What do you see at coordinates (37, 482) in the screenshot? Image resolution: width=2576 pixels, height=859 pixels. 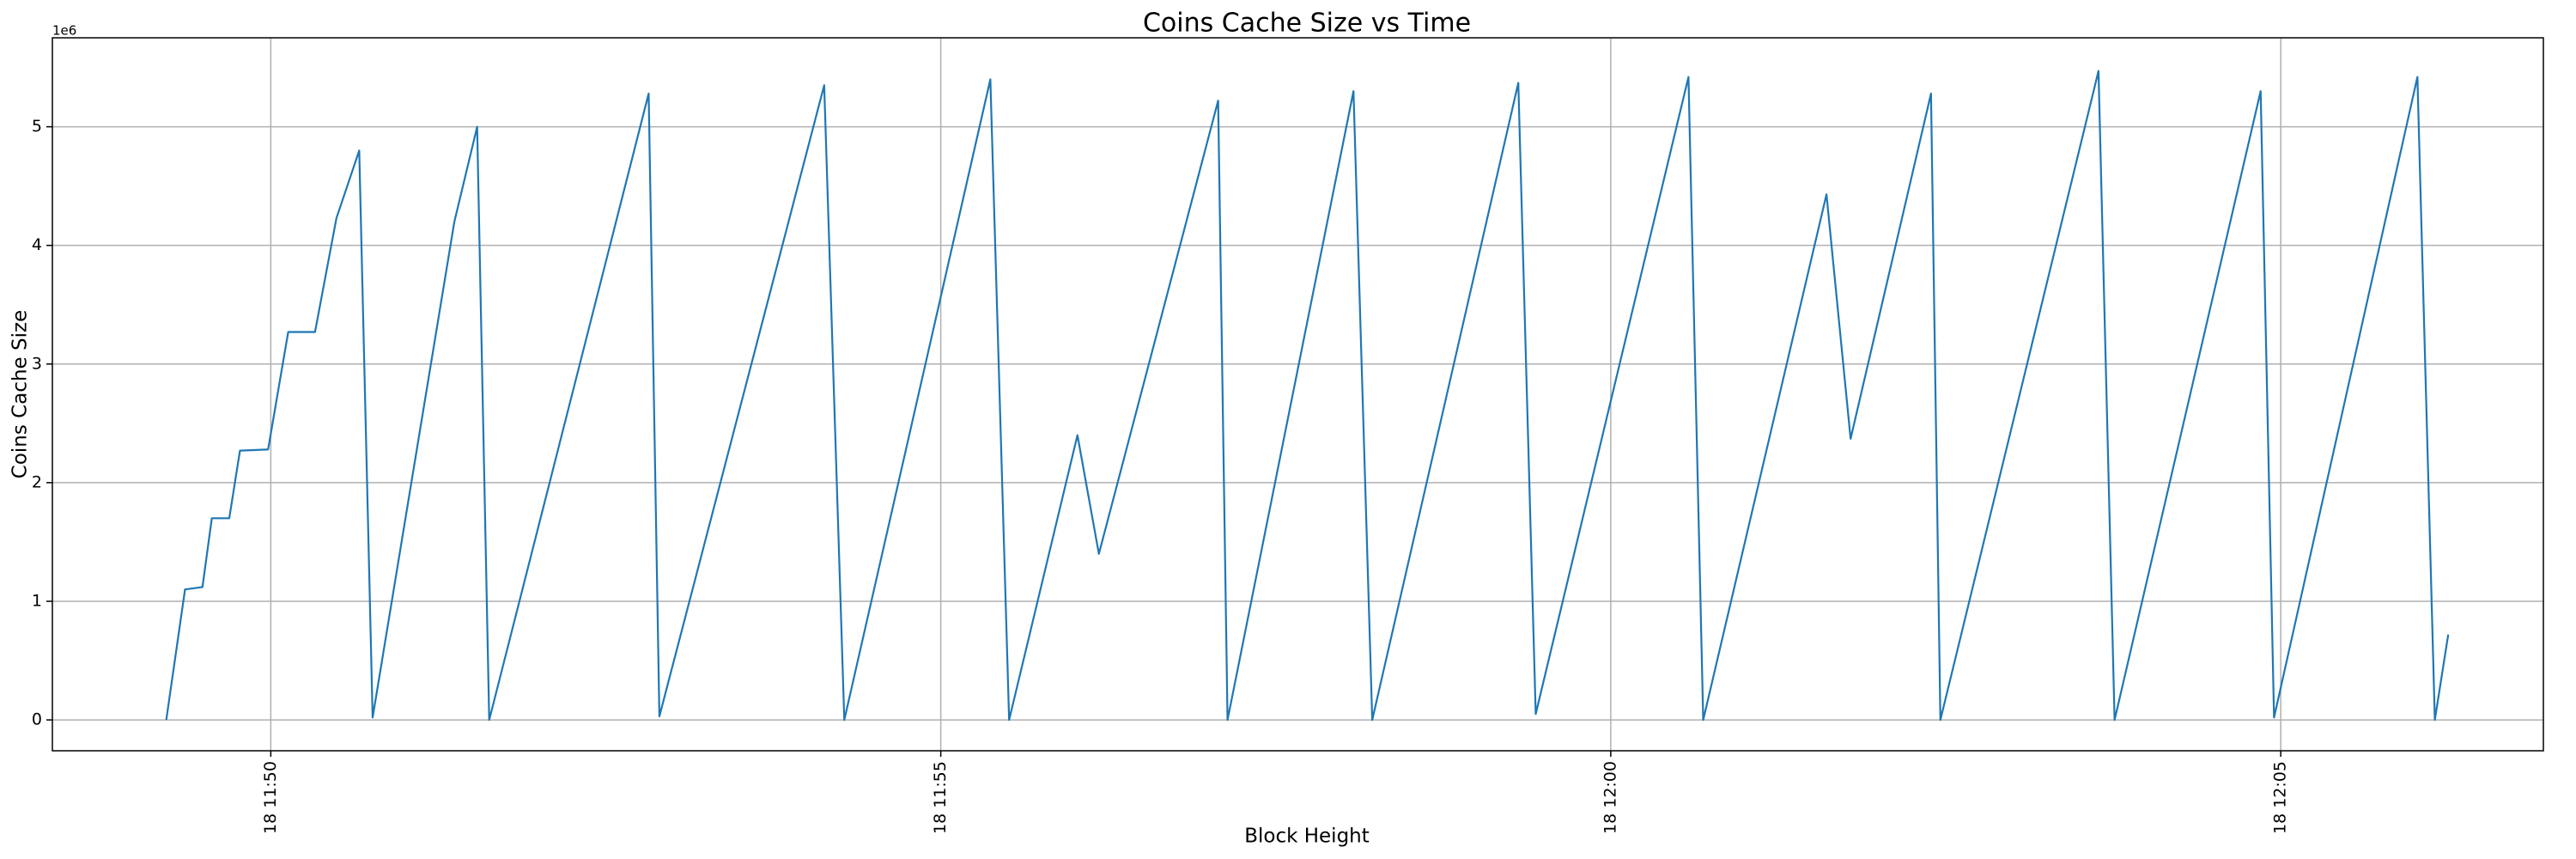 I see `y-tick-label: 2` at bounding box center [37, 482].